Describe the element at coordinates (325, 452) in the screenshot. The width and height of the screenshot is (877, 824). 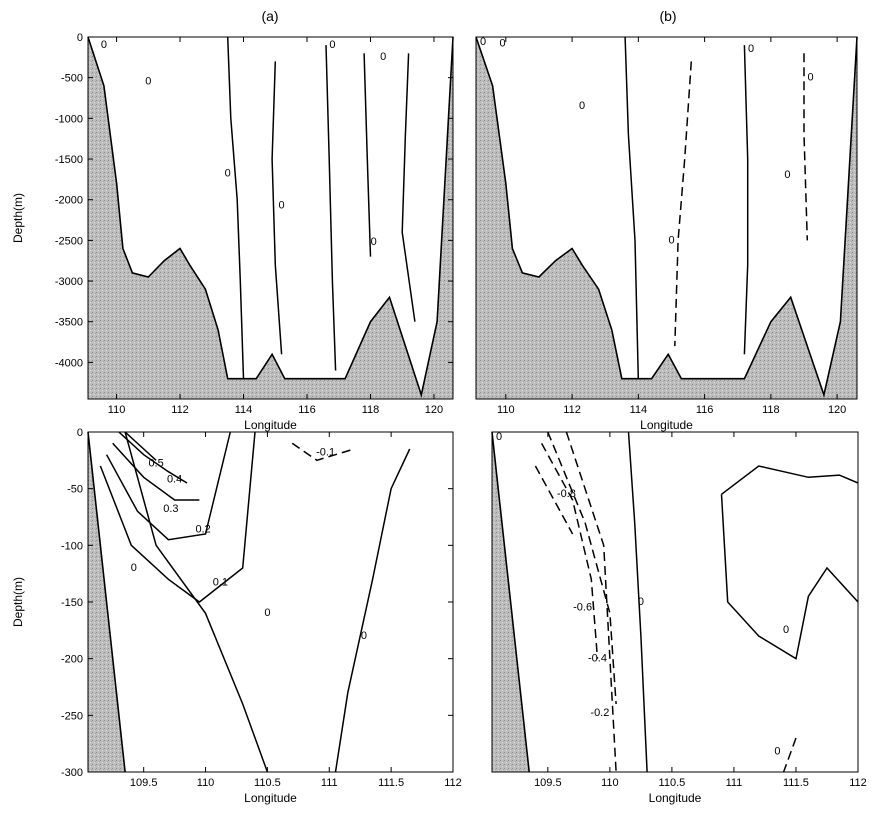
I see `contour-label: -0.1` at that location.